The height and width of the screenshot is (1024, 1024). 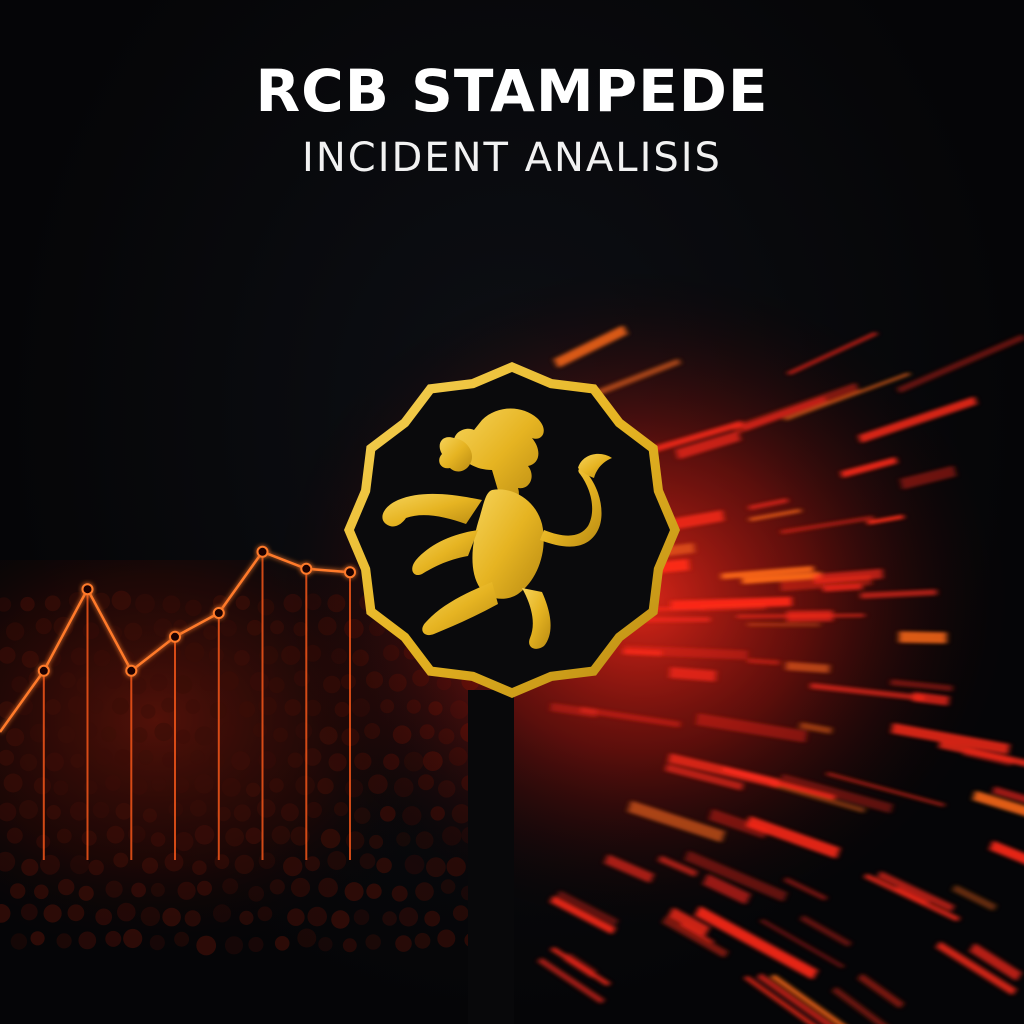 I want to click on page-subtitle: INCIDENT ANALISIS, so click(x=512, y=158).